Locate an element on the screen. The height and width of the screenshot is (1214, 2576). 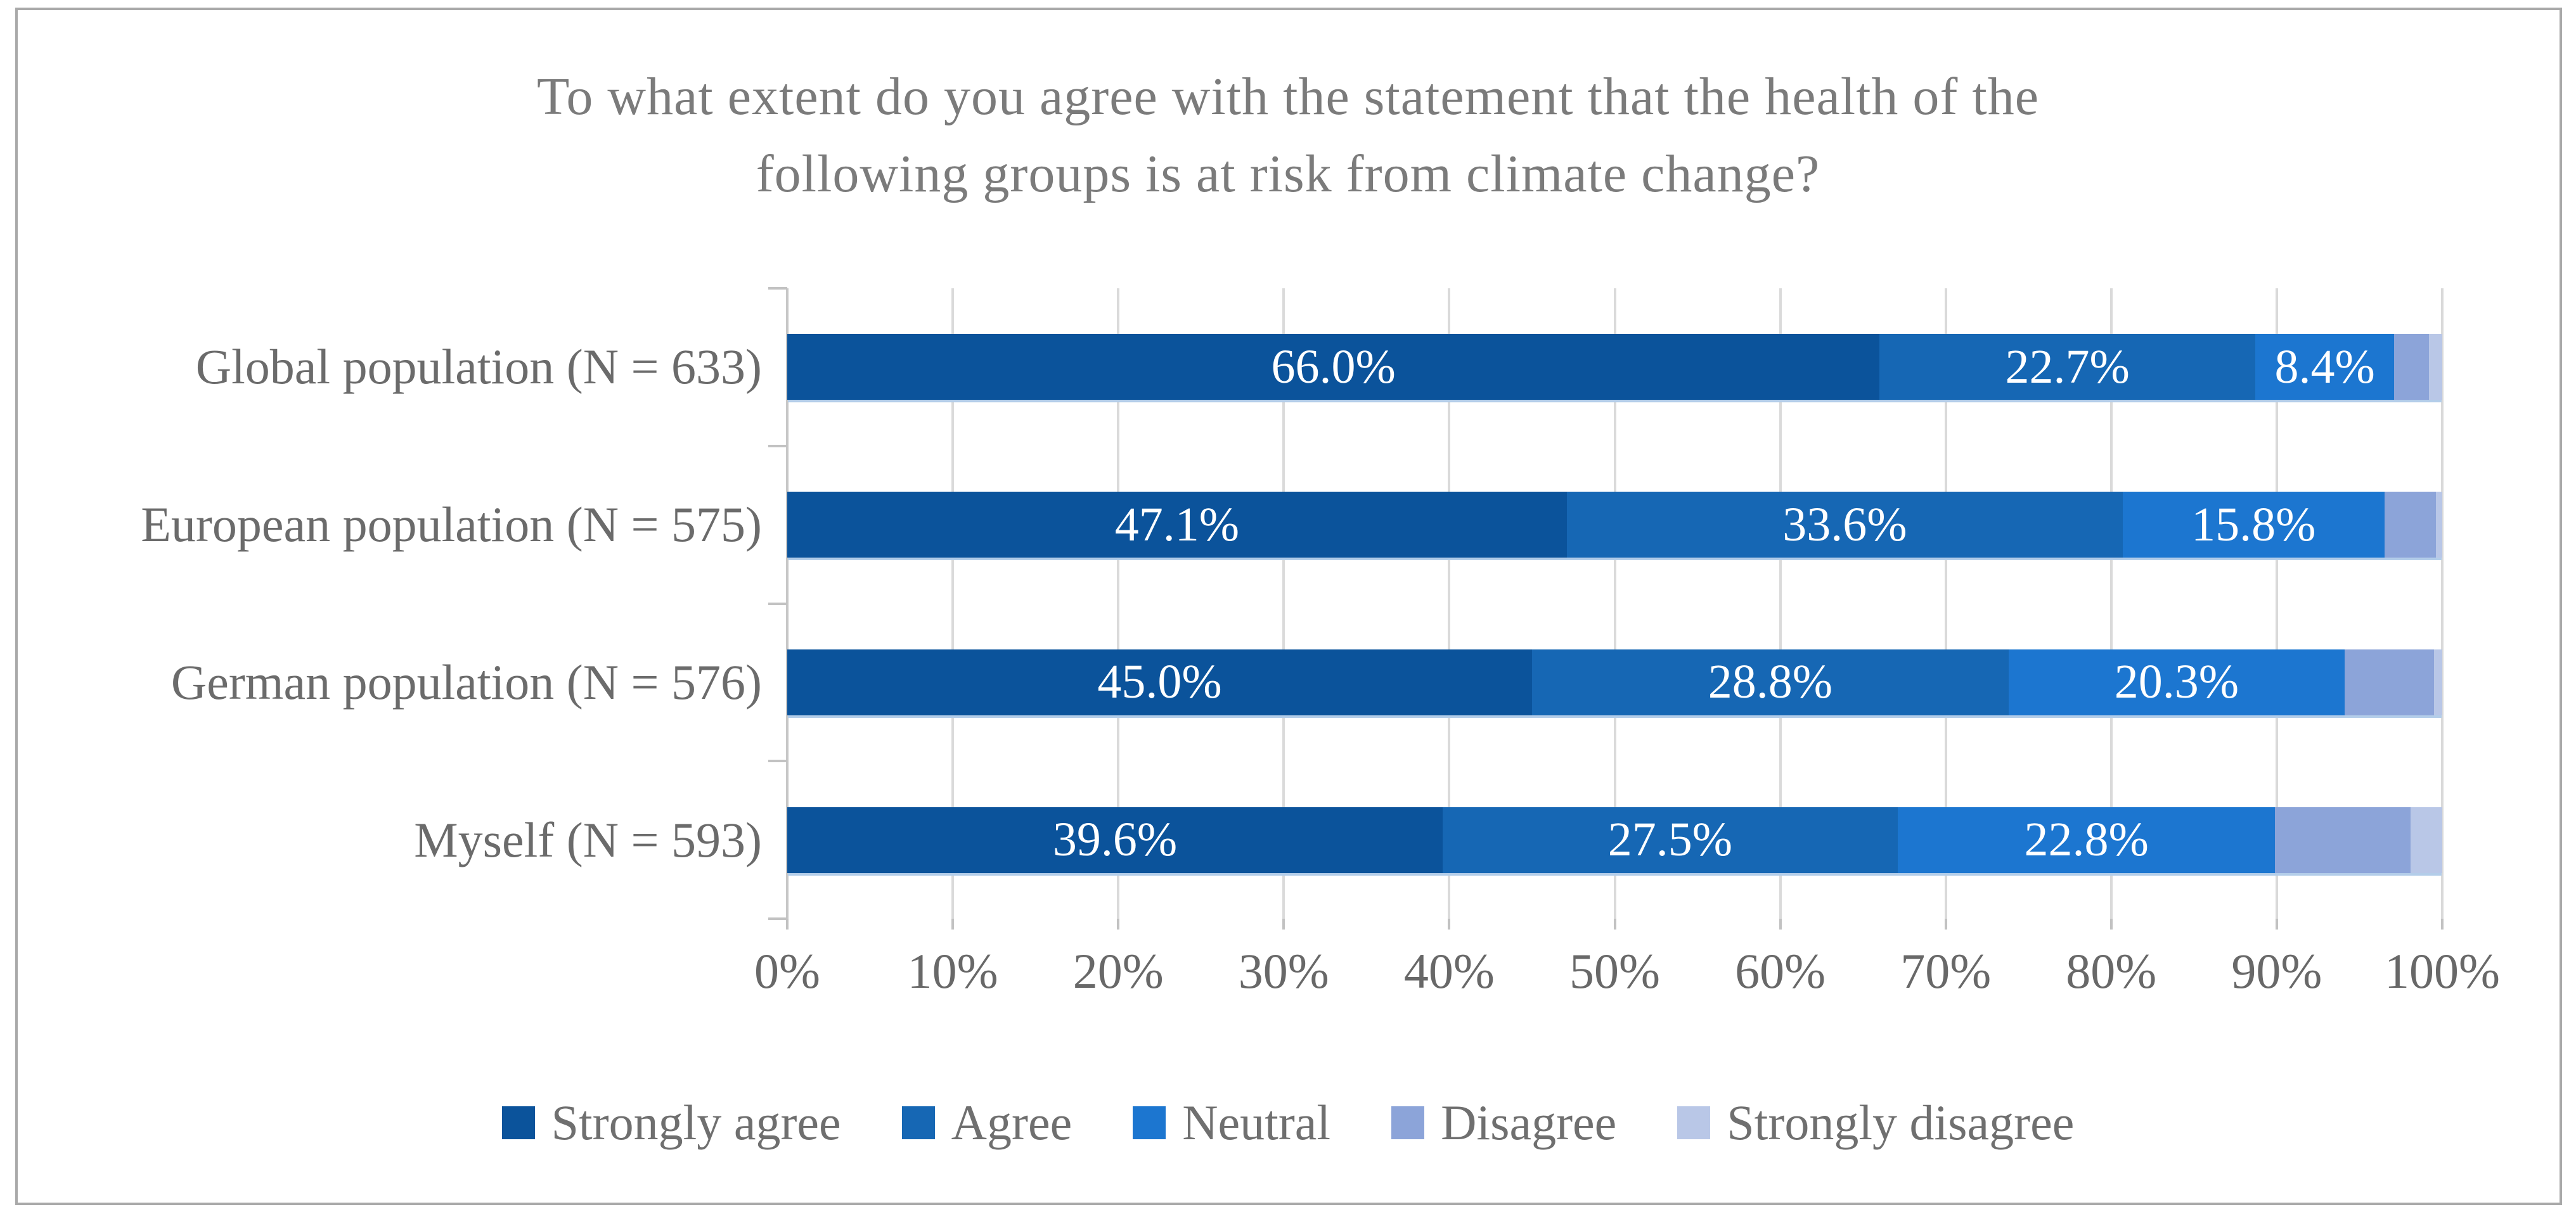
legend-label: Strongly disagree is located at coordinates (1901, 1123).